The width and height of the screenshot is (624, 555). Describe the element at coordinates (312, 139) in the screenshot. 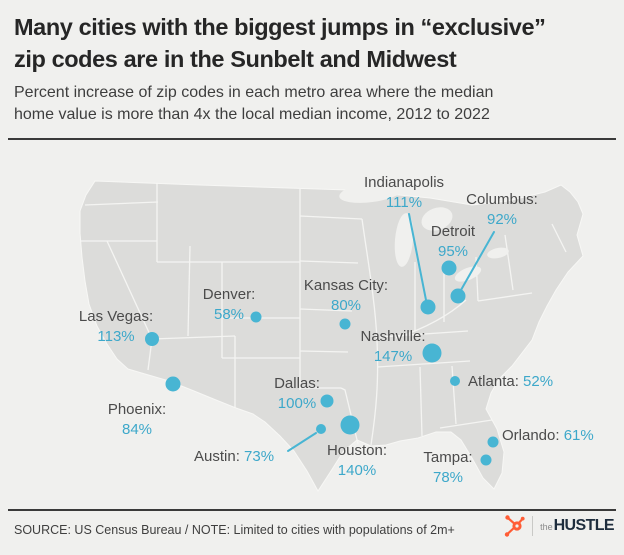

I see `header-divider` at that location.